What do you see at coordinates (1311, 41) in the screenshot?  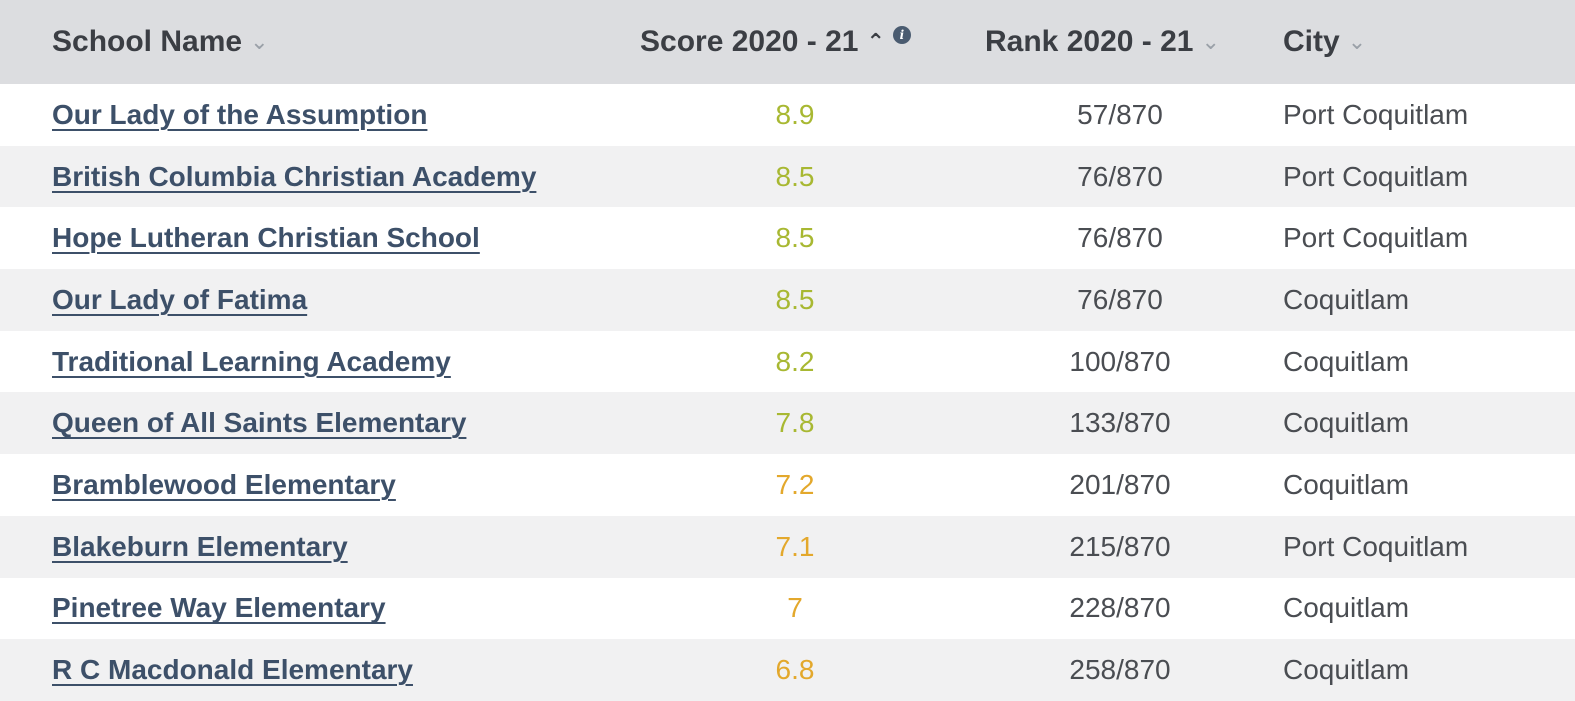 I see `header-label-city: City` at bounding box center [1311, 41].